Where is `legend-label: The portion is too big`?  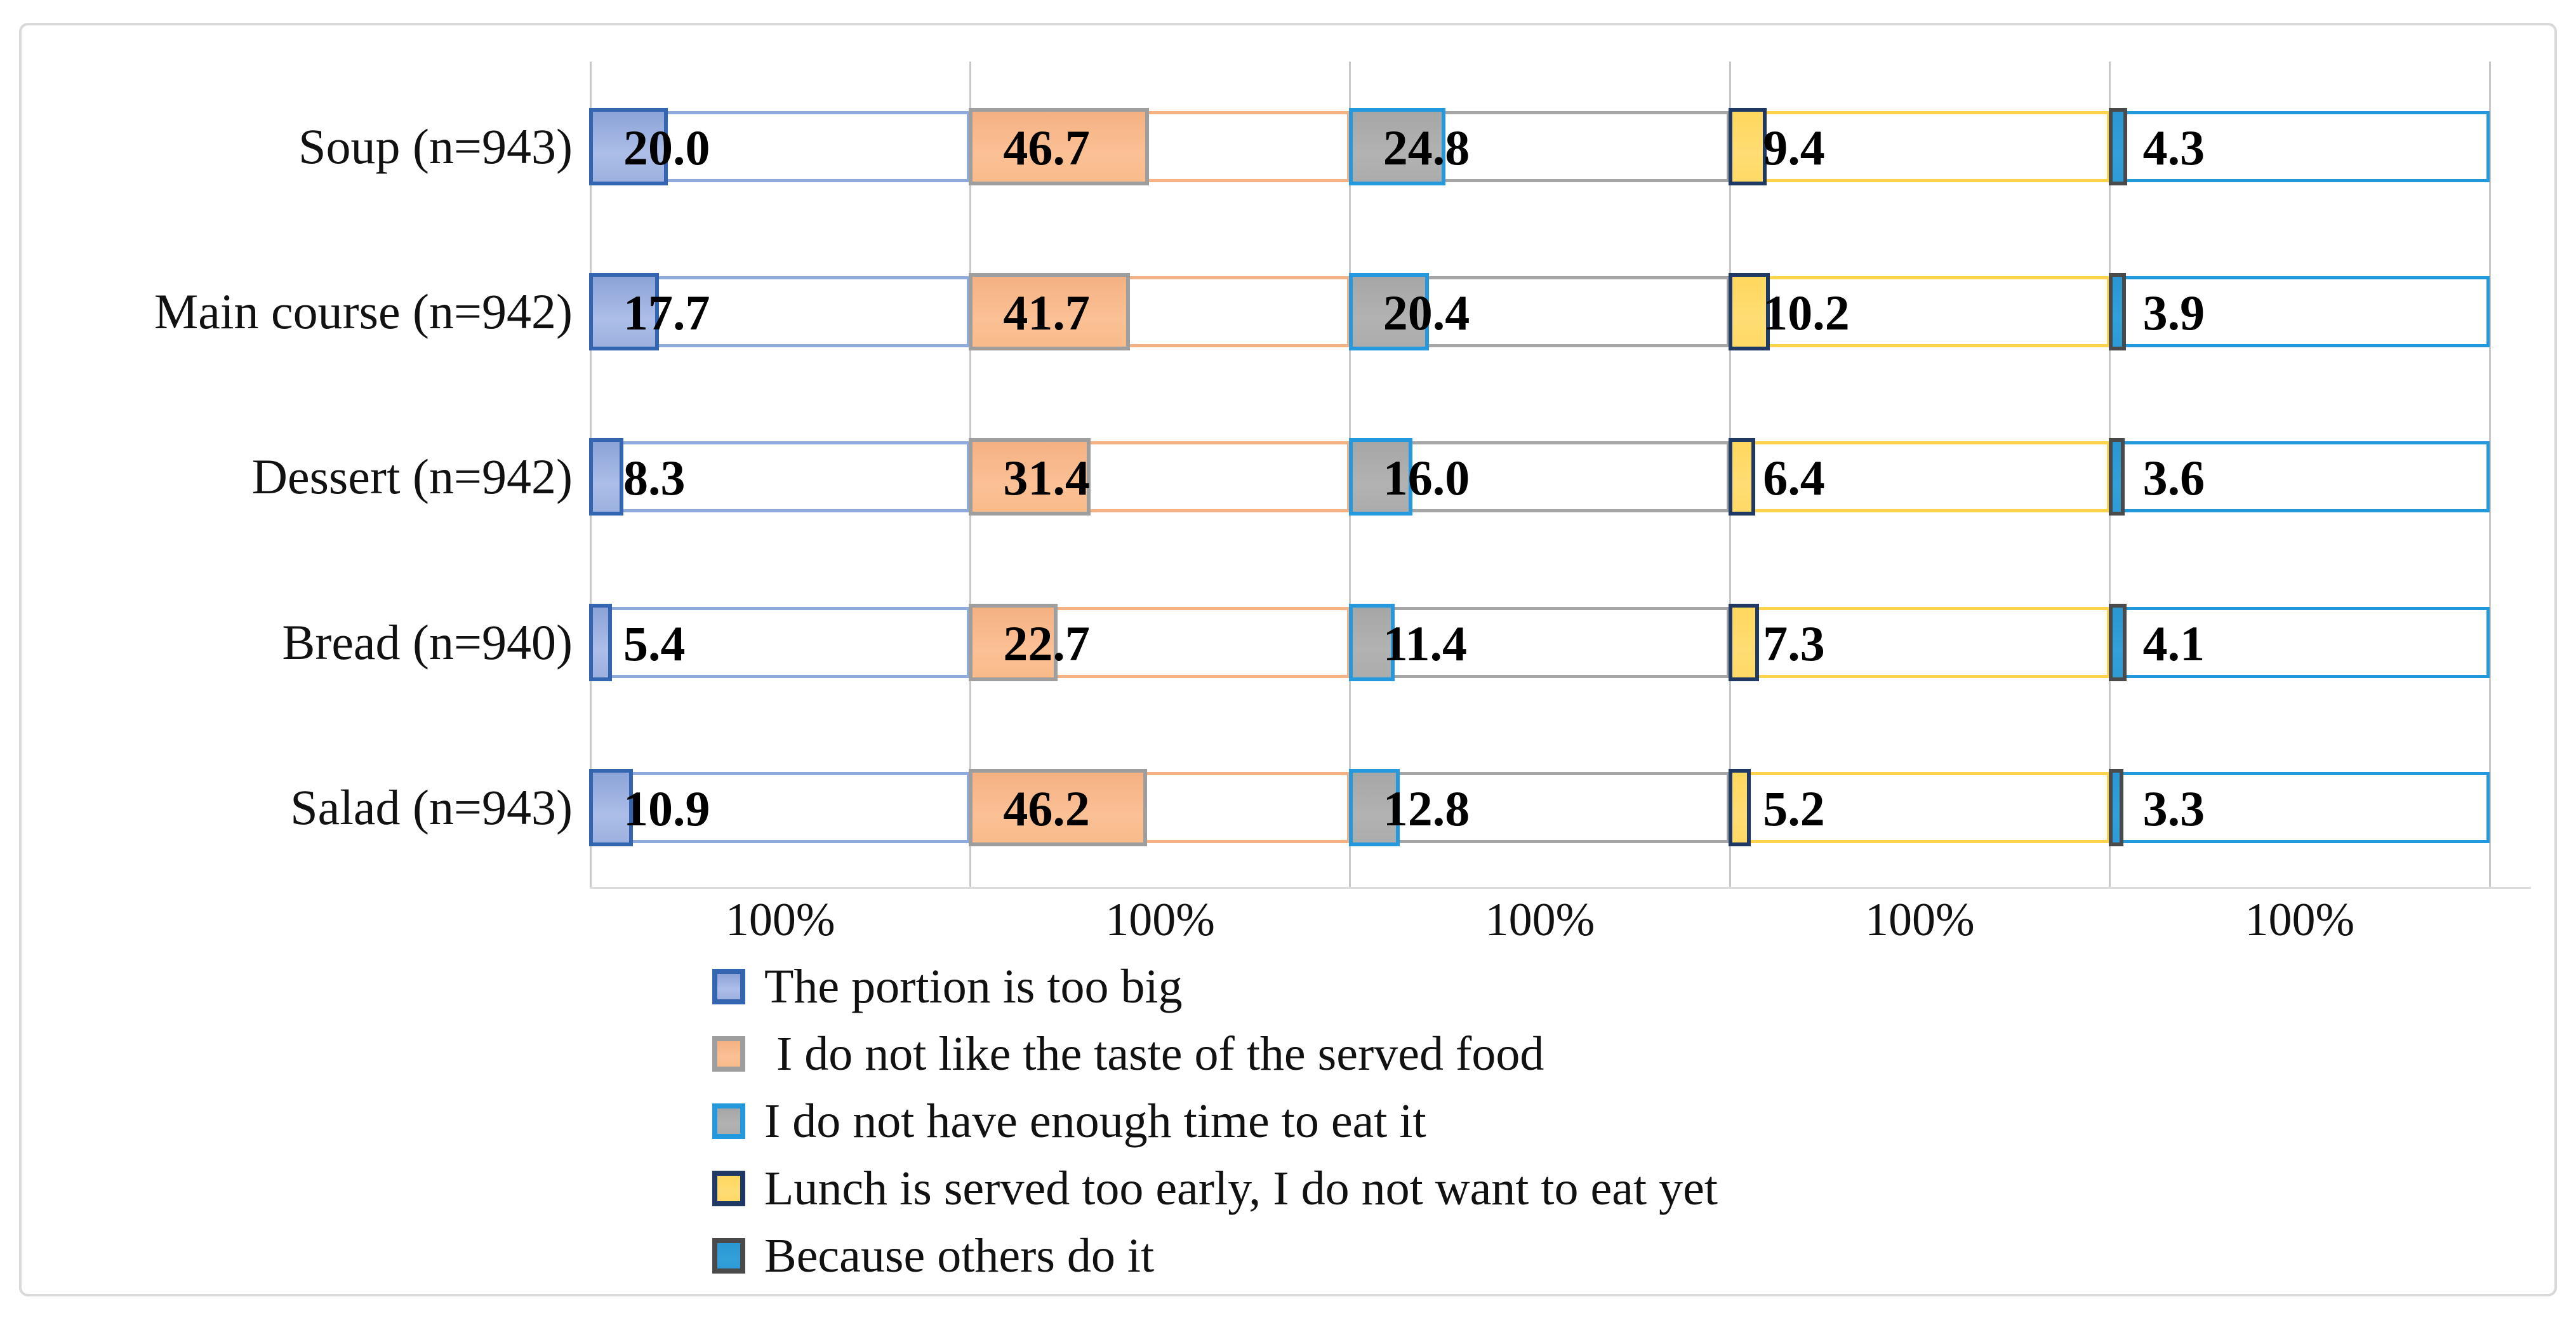
legend-label: The portion is too big is located at coordinates (973, 986).